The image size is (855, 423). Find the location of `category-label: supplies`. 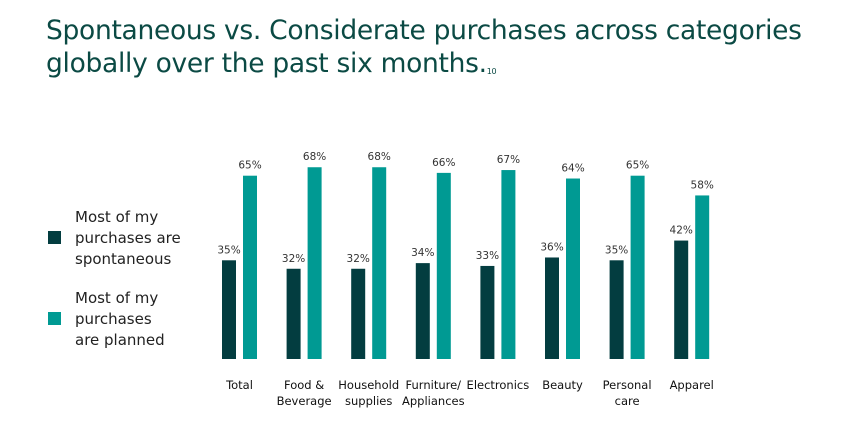

category-label: supplies is located at coordinates (368, 401).